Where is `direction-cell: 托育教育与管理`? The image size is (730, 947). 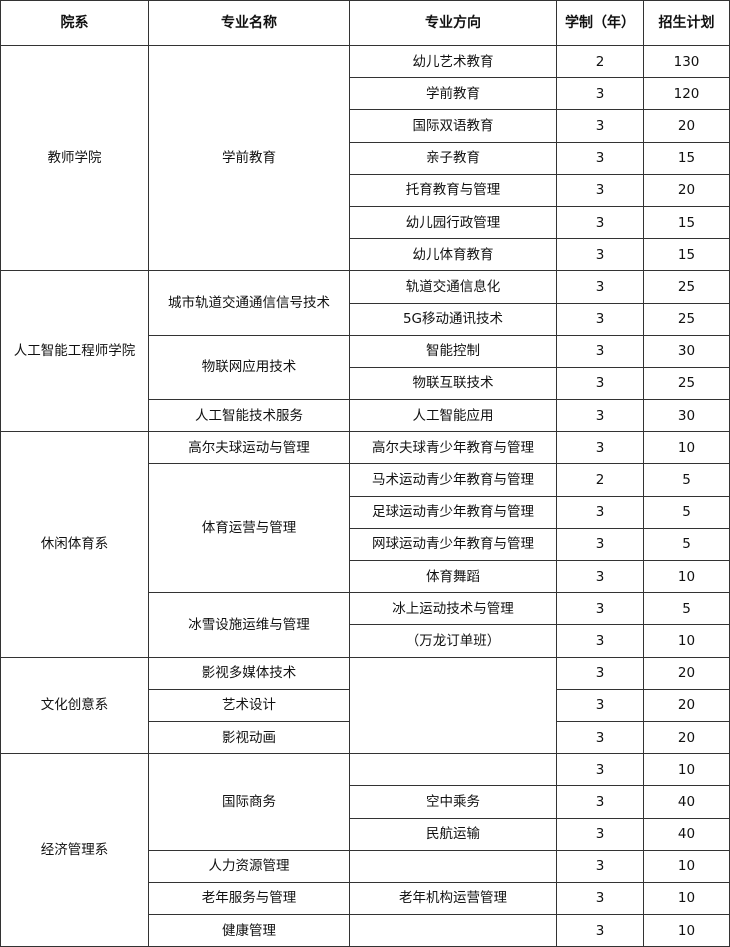 direction-cell: 托育教育与管理 is located at coordinates (453, 190).